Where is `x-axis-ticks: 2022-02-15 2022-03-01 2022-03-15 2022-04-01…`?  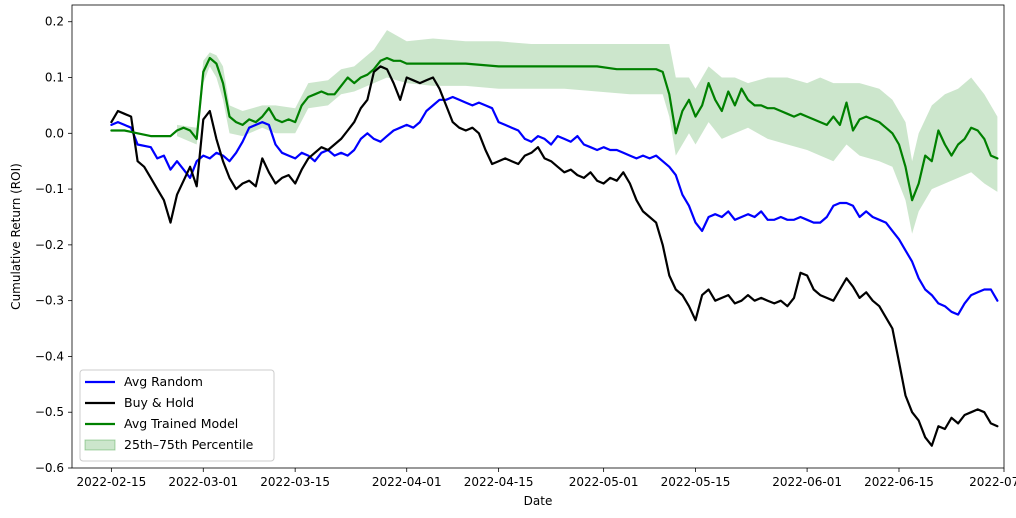
x-axis-ticks: 2022-02-15 2022-03-01 2022-03-15 2022-04-01… is located at coordinates (546, 478).